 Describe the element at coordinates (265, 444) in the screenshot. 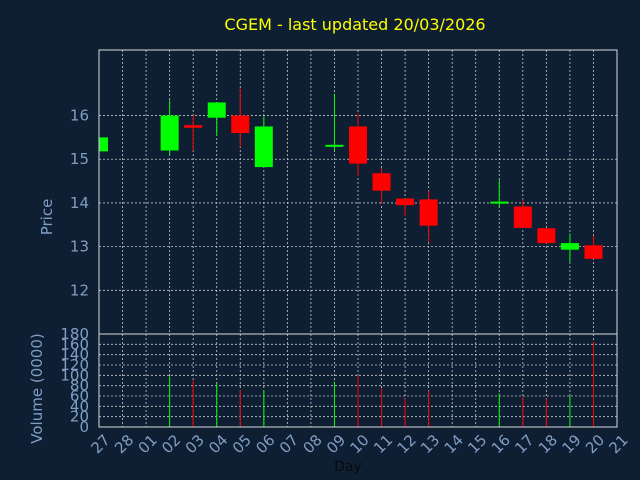

I see `day-tick-label: 06` at that location.